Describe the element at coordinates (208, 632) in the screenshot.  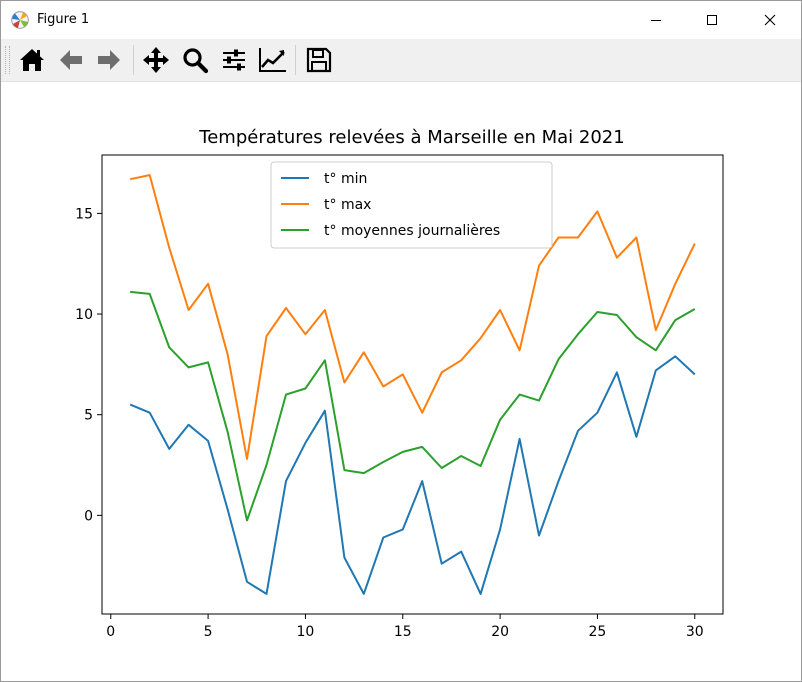
I see `x-tick-label: 5` at that location.